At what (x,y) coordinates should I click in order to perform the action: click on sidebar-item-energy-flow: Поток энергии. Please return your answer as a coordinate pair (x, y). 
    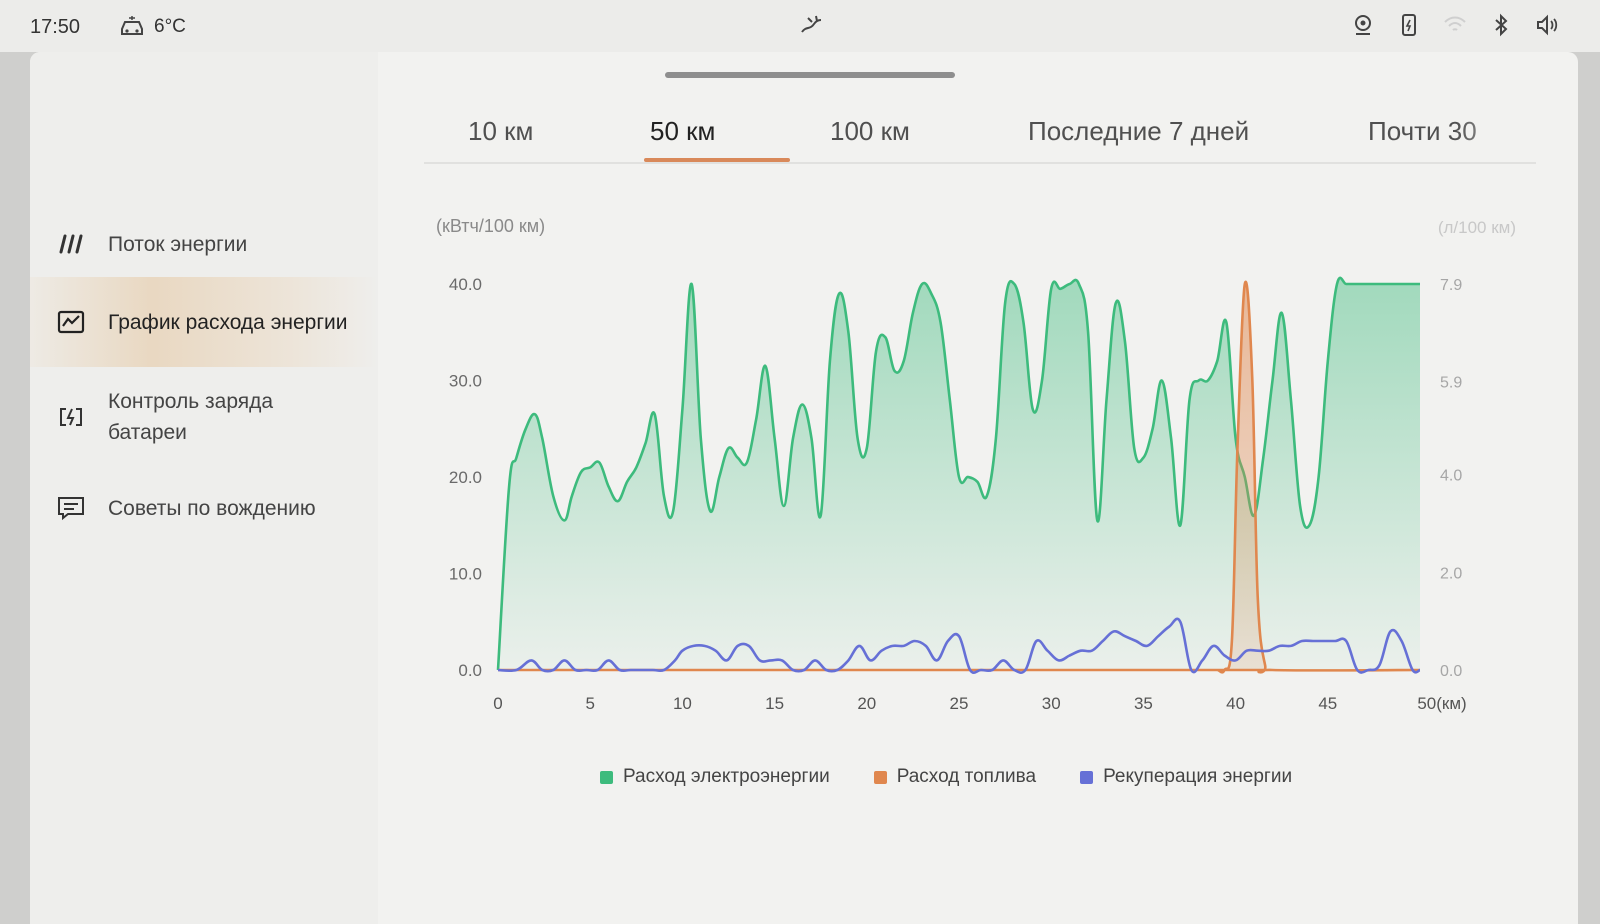
    Looking at the image, I should click on (204, 244).